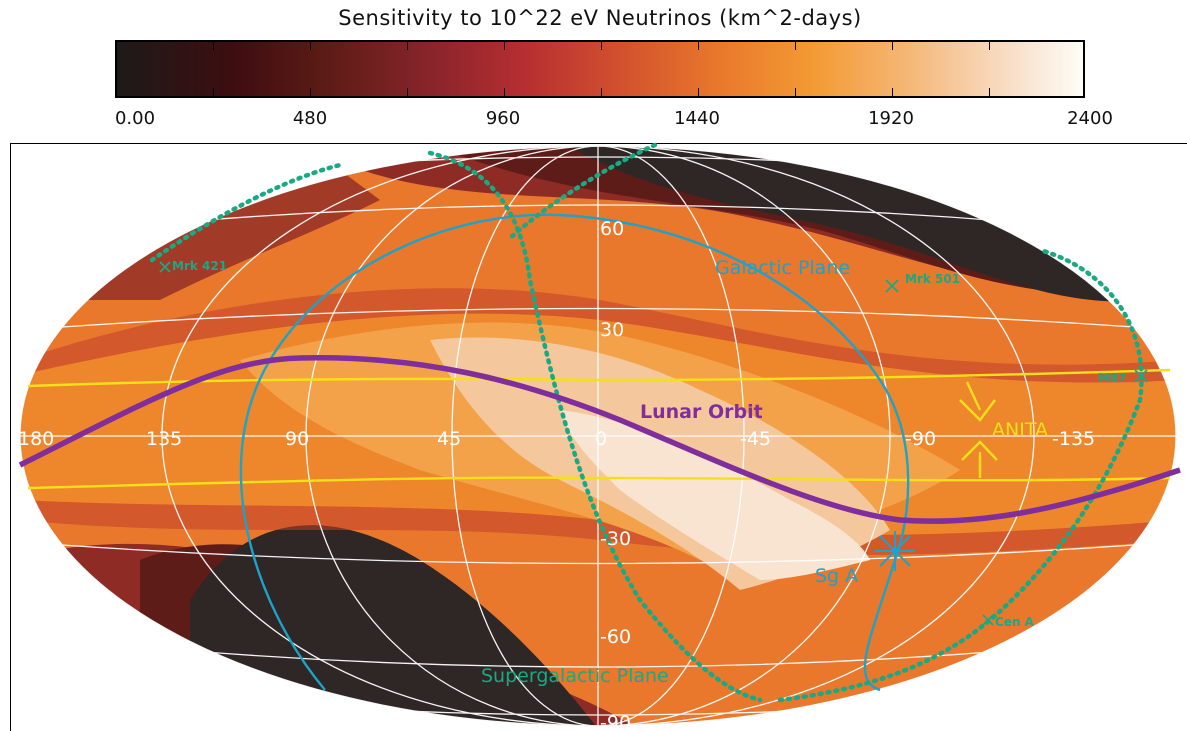 The height and width of the screenshot is (731, 1187). I want to click on colorbar-tick-960: 960, so click(503, 118).